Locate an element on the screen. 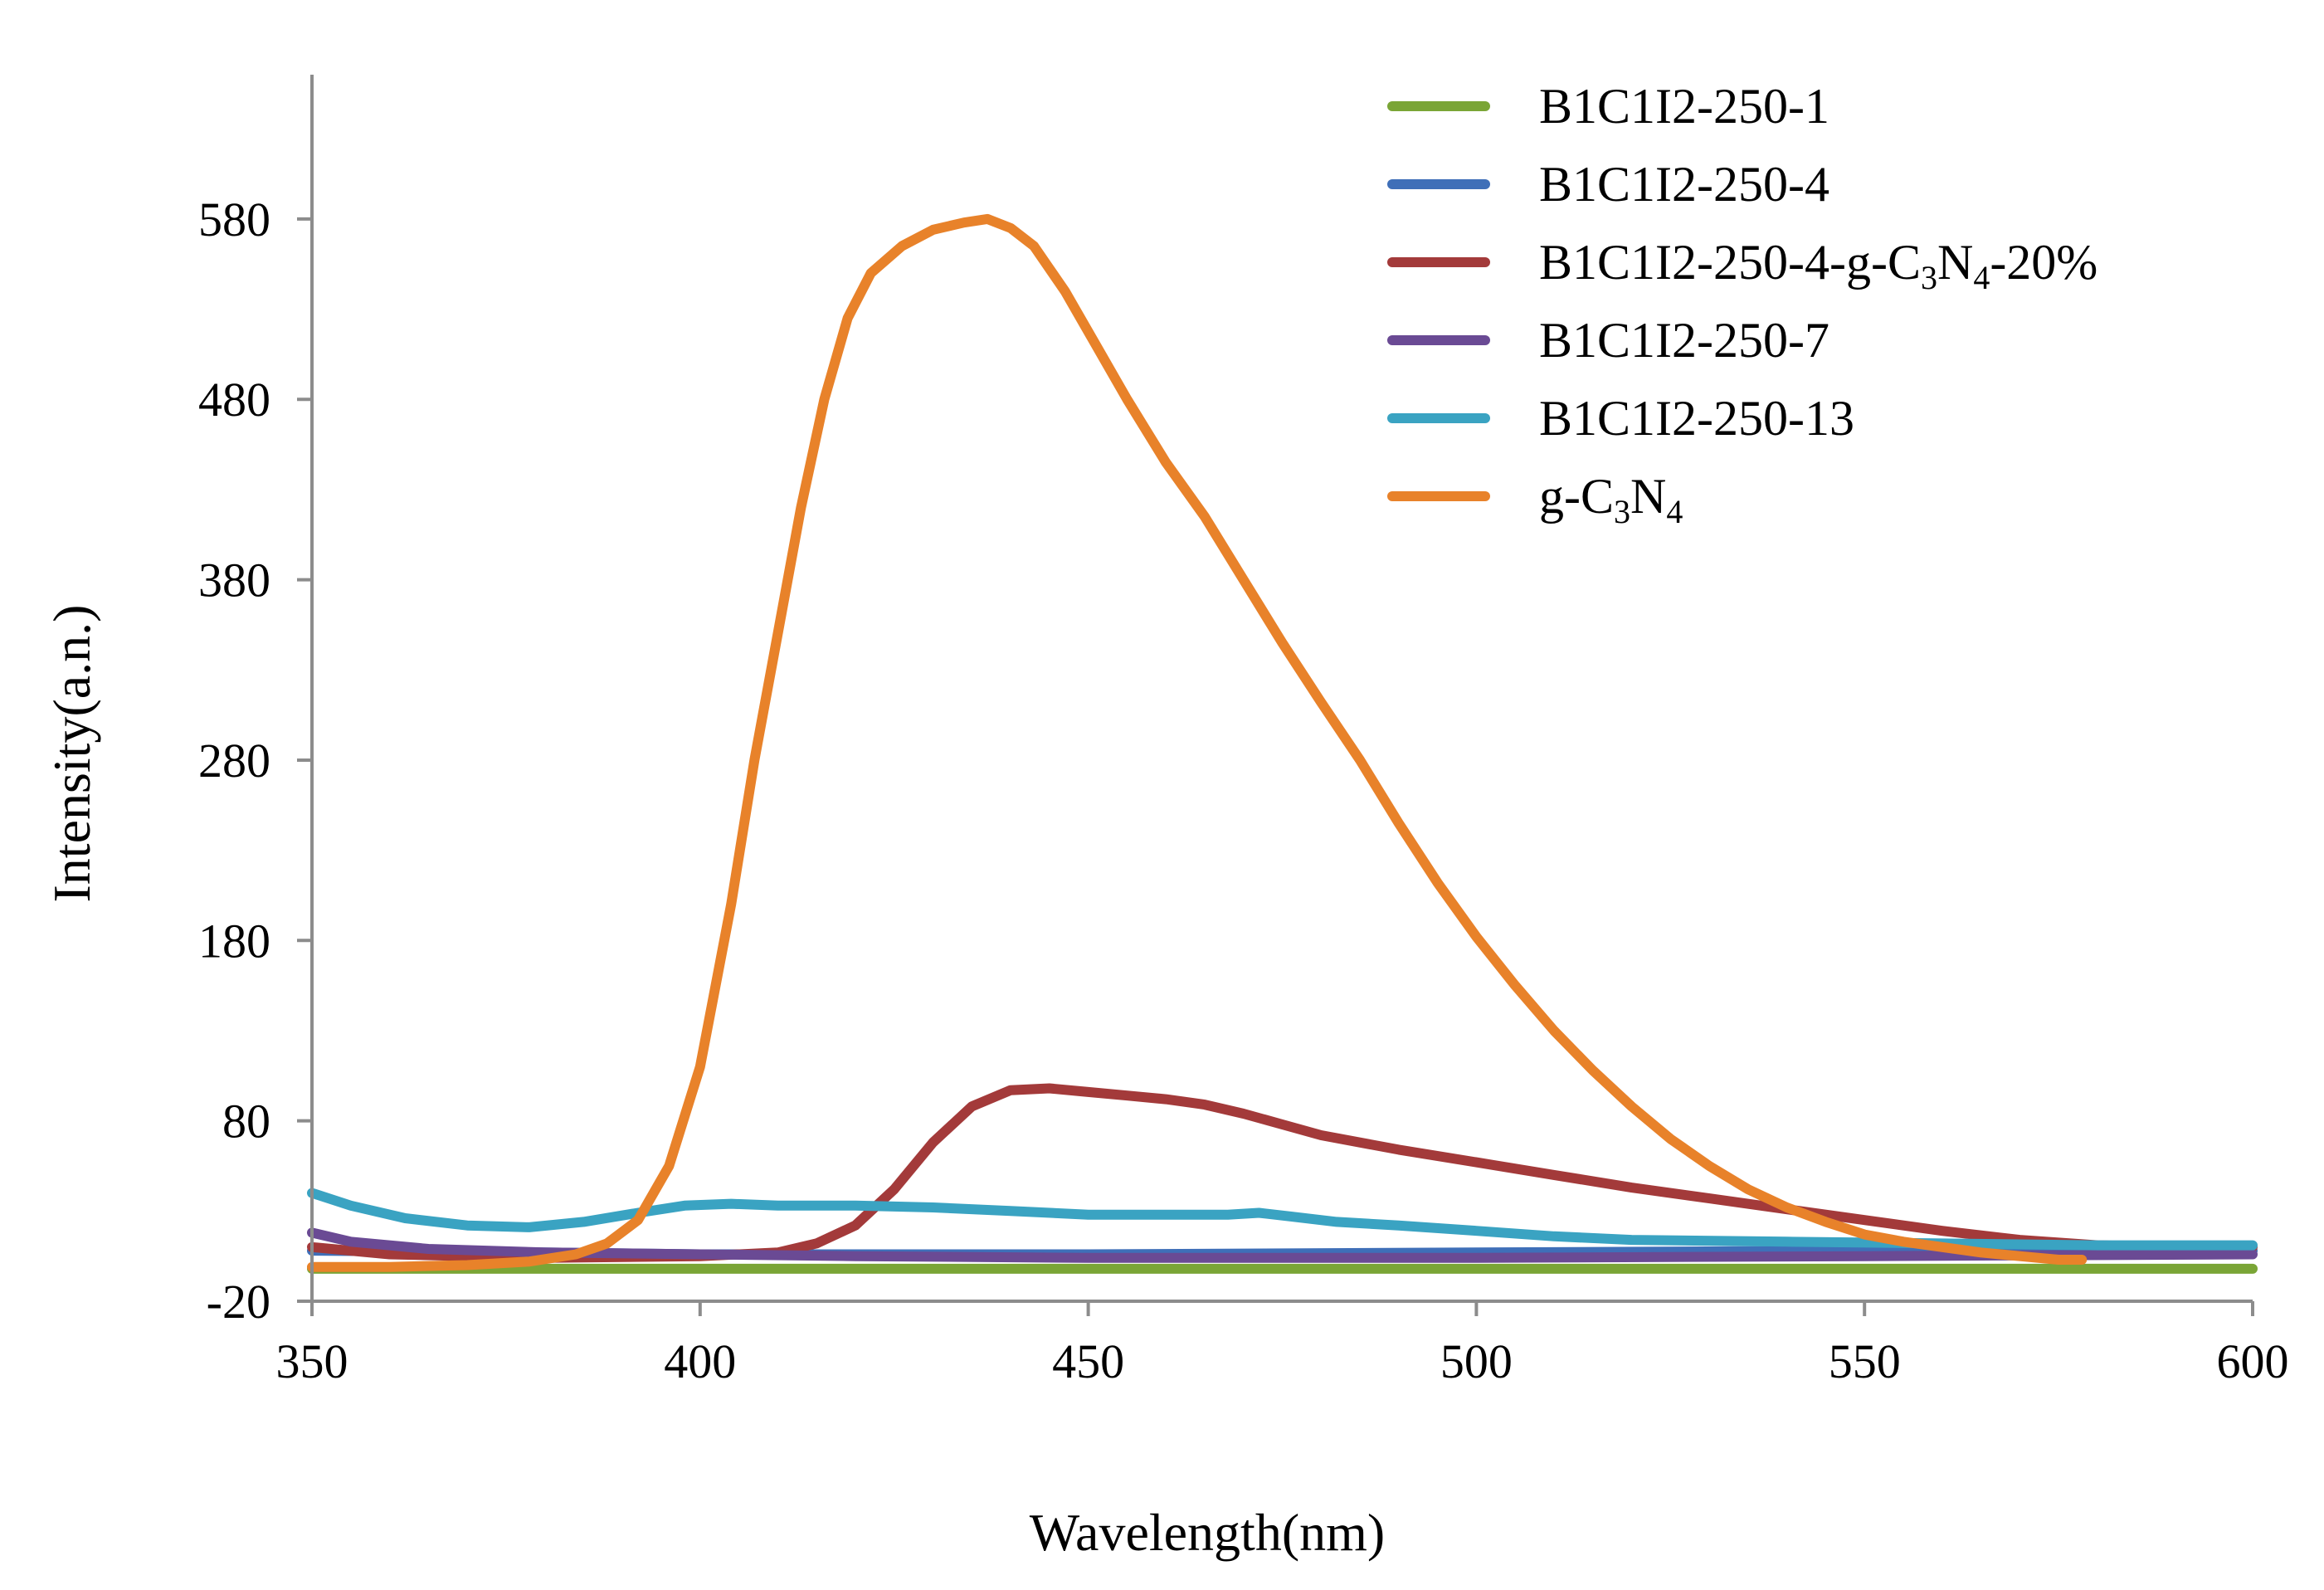  legend-label-b1c1i2-250-7: B1C1I2-250-7 is located at coordinates (1684, 340).